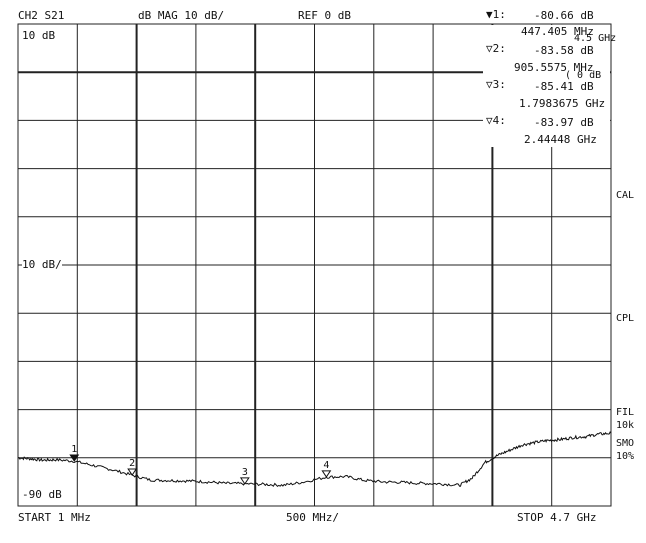 The width and height of the screenshot is (646, 543). Describe the element at coordinates (42, 264) in the screenshot. I see `scale-per-div-label: 10 dB/` at that location.